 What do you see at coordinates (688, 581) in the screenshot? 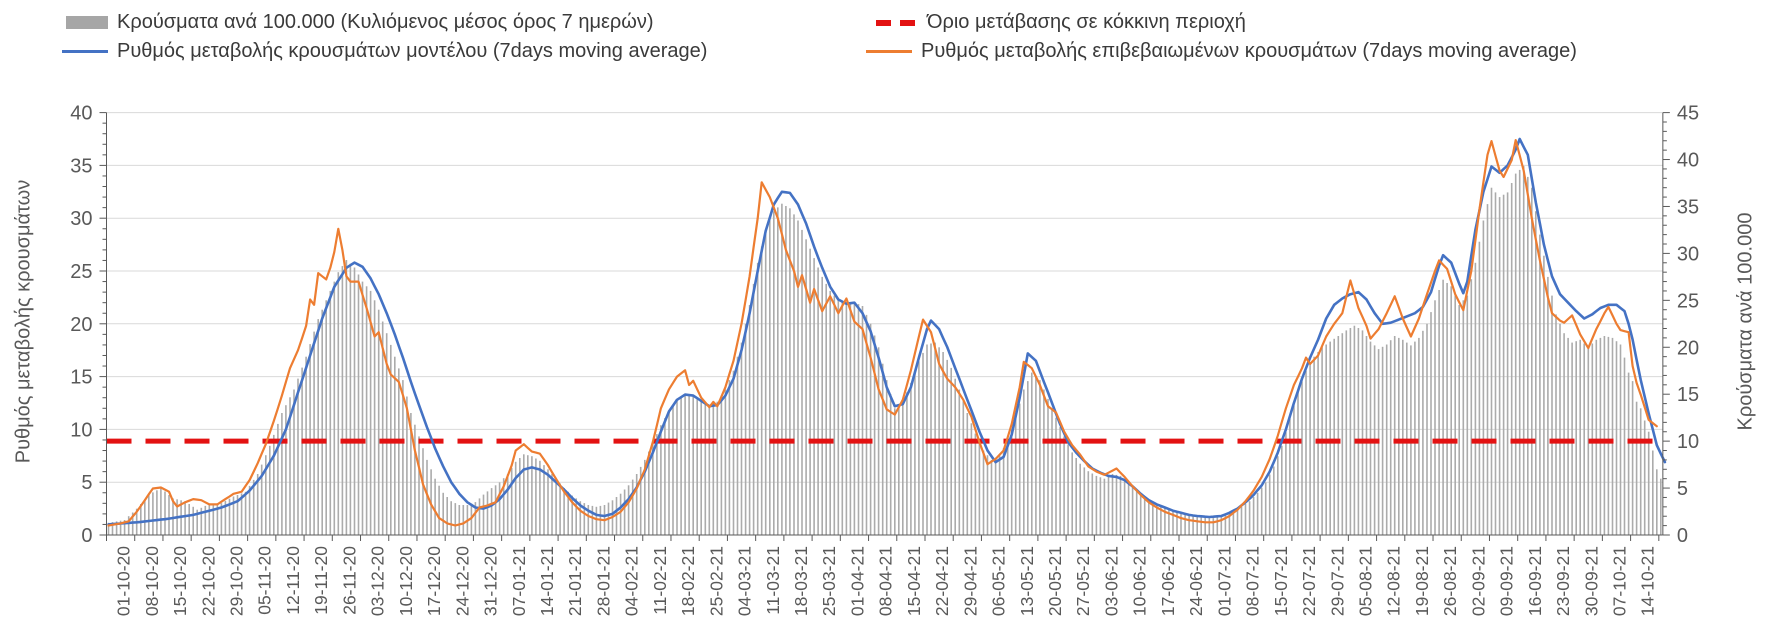
I see `svg-text: 18-02-21` at bounding box center [688, 581].